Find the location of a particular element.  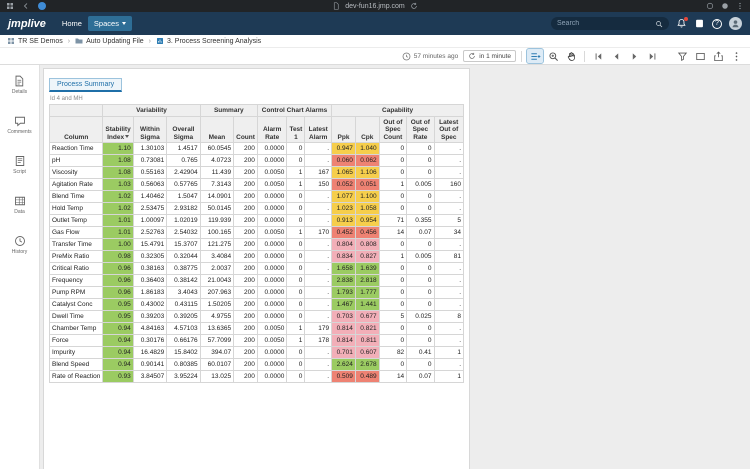

search-box is located at coordinates (610, 23).